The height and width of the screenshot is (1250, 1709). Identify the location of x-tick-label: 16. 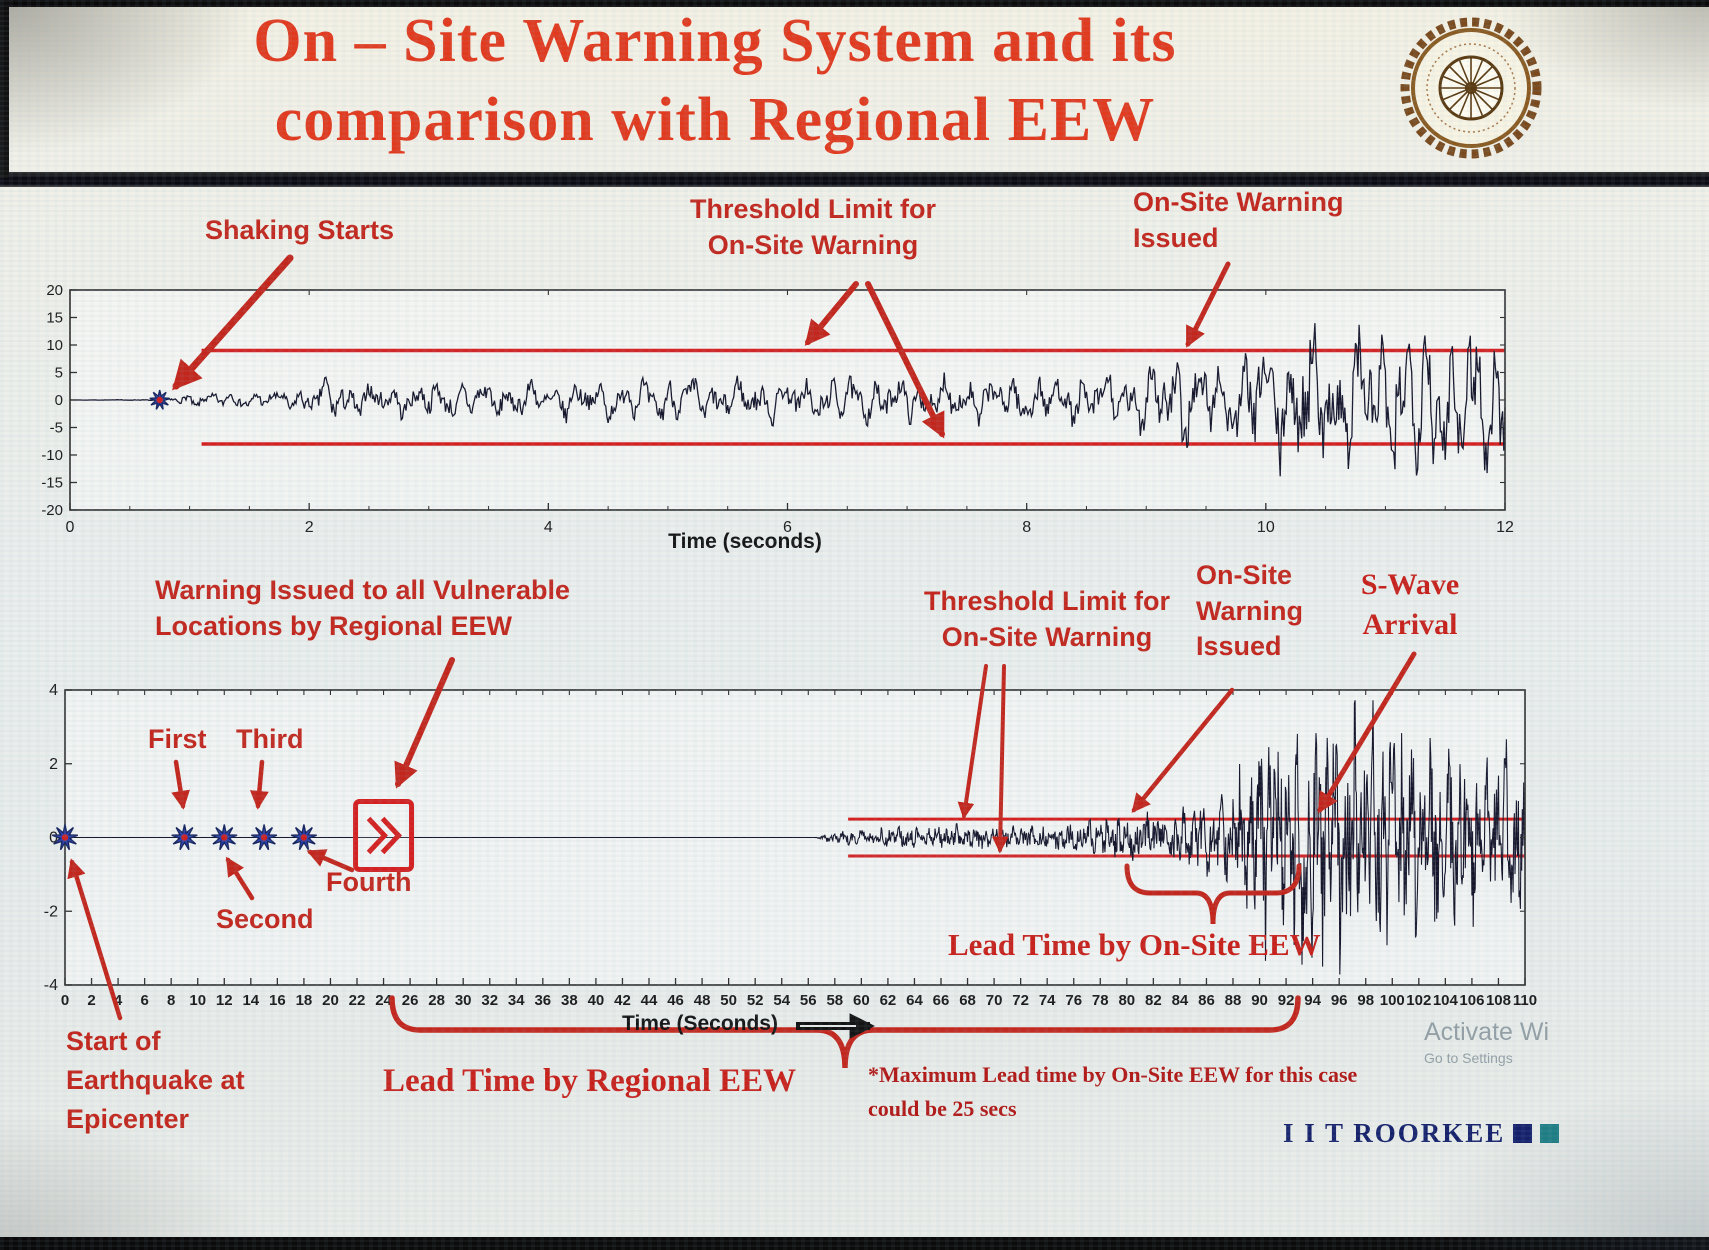
(277, 999).